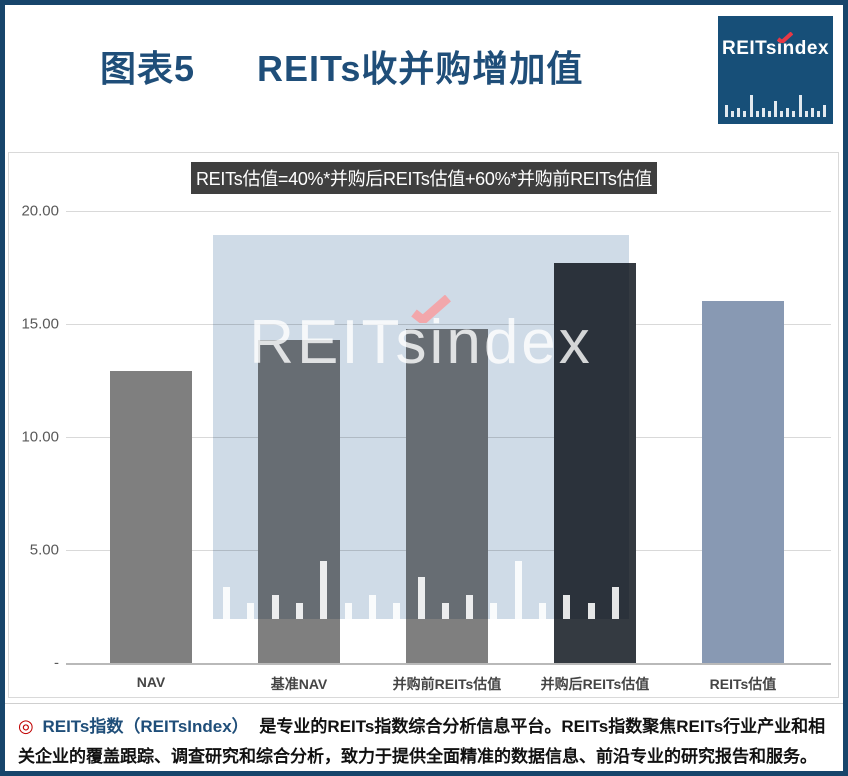 The image size is (848, 776). Describe the element at coordinates (595, 684) in the screenshot. I see `x-tick-label: 并购后REITs估值` at that location.